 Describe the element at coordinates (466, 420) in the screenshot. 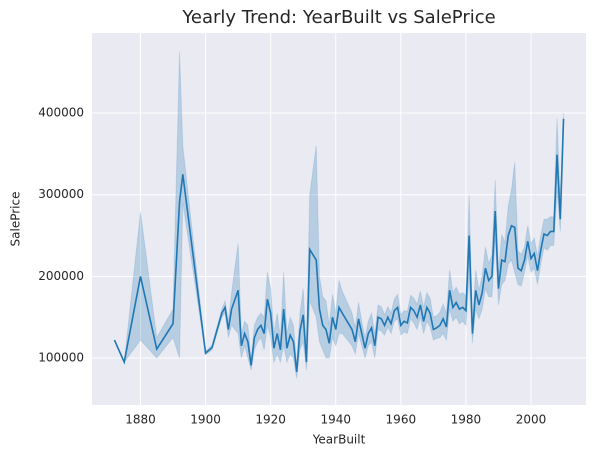

I see `x-tick-label: 1980` at that location.